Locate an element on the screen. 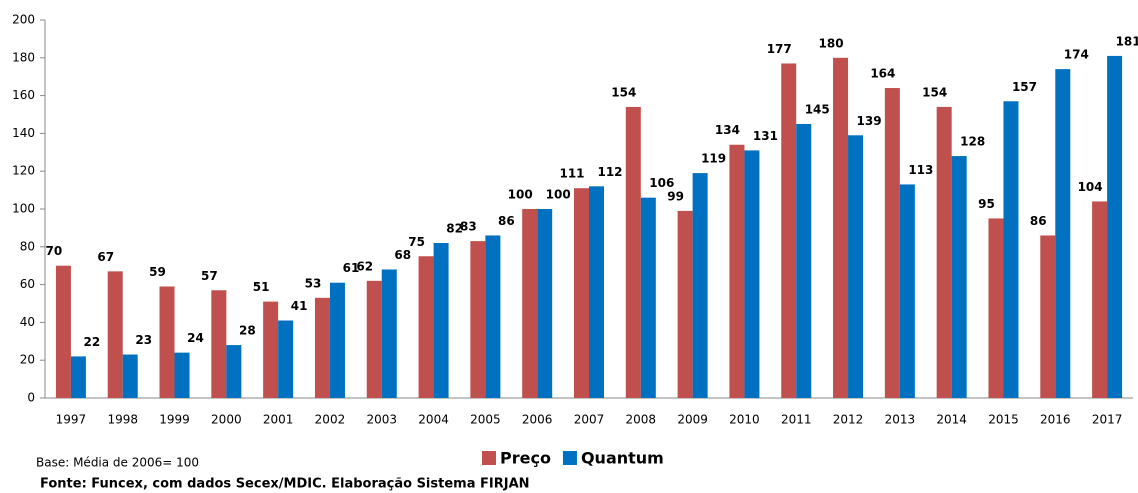  x-tick-label: 2011 is located at coordinates (796, 420).